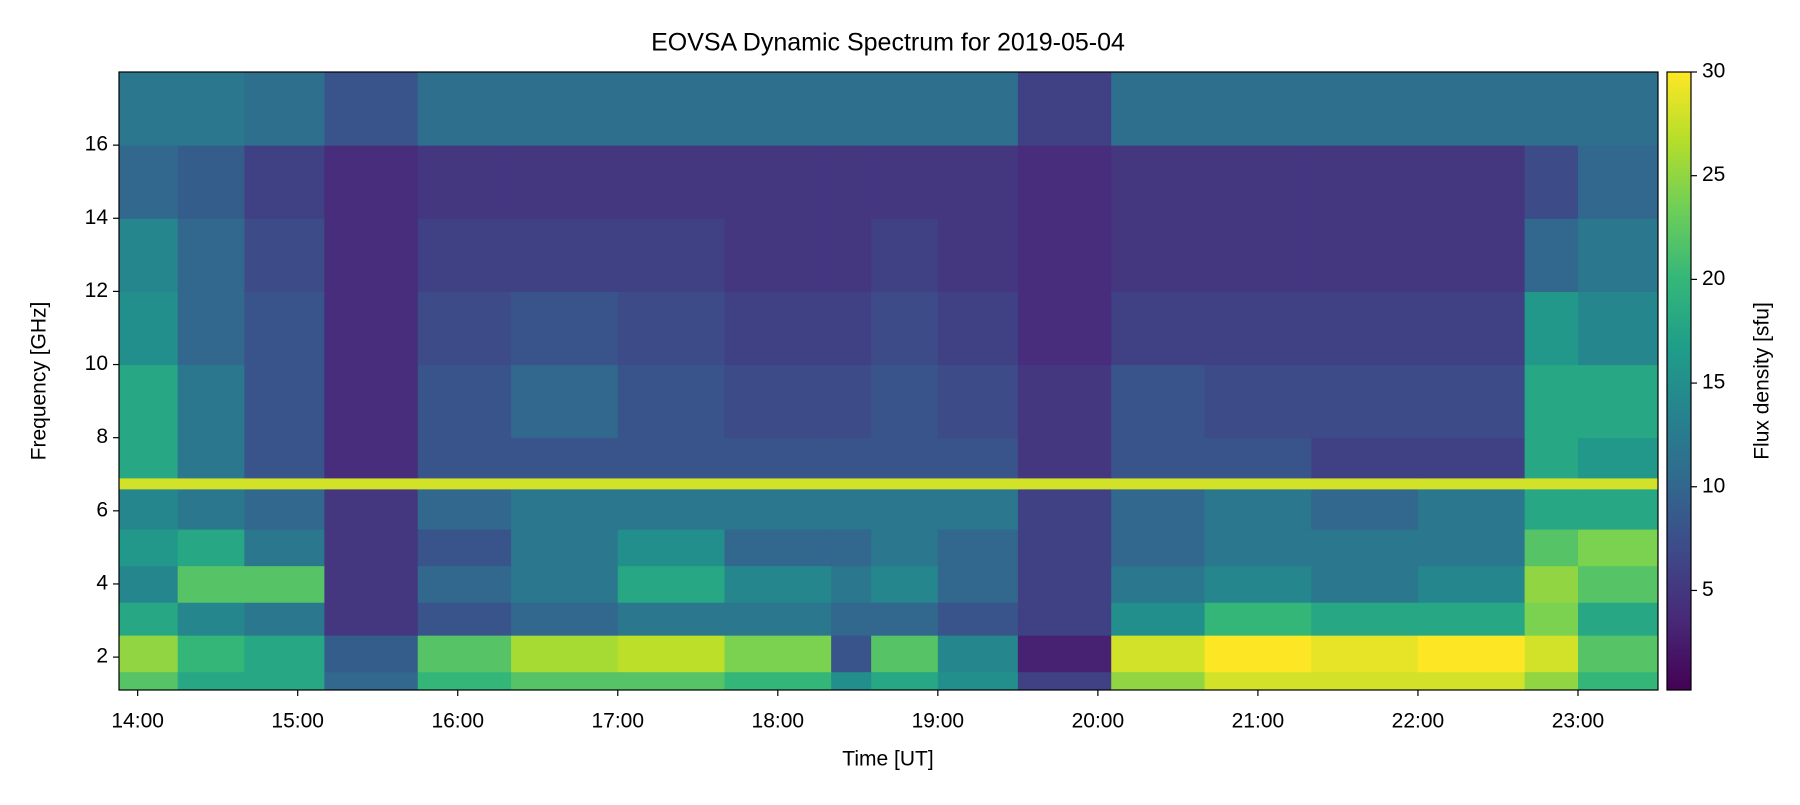  I want to click on y-tick-label: 8, so click(102, 436).